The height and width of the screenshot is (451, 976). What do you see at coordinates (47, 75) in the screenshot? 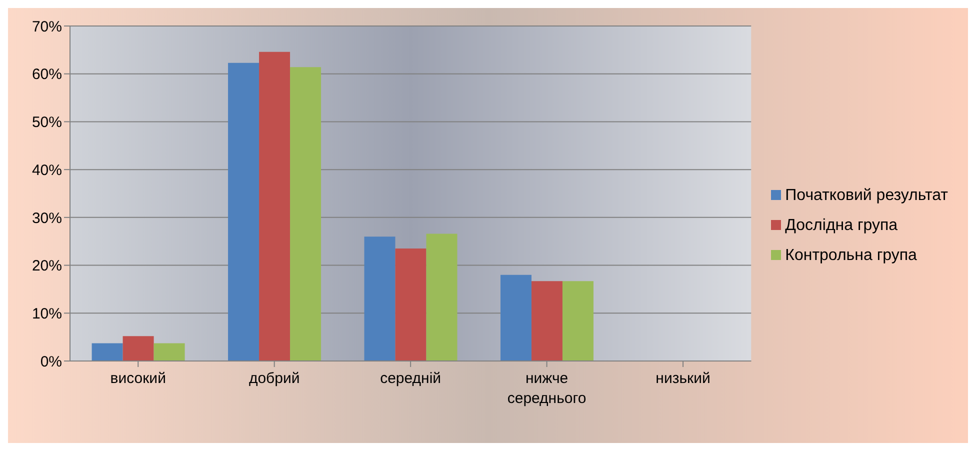
I see `y-tick-label: 60%` at bounding box center [47, 75].